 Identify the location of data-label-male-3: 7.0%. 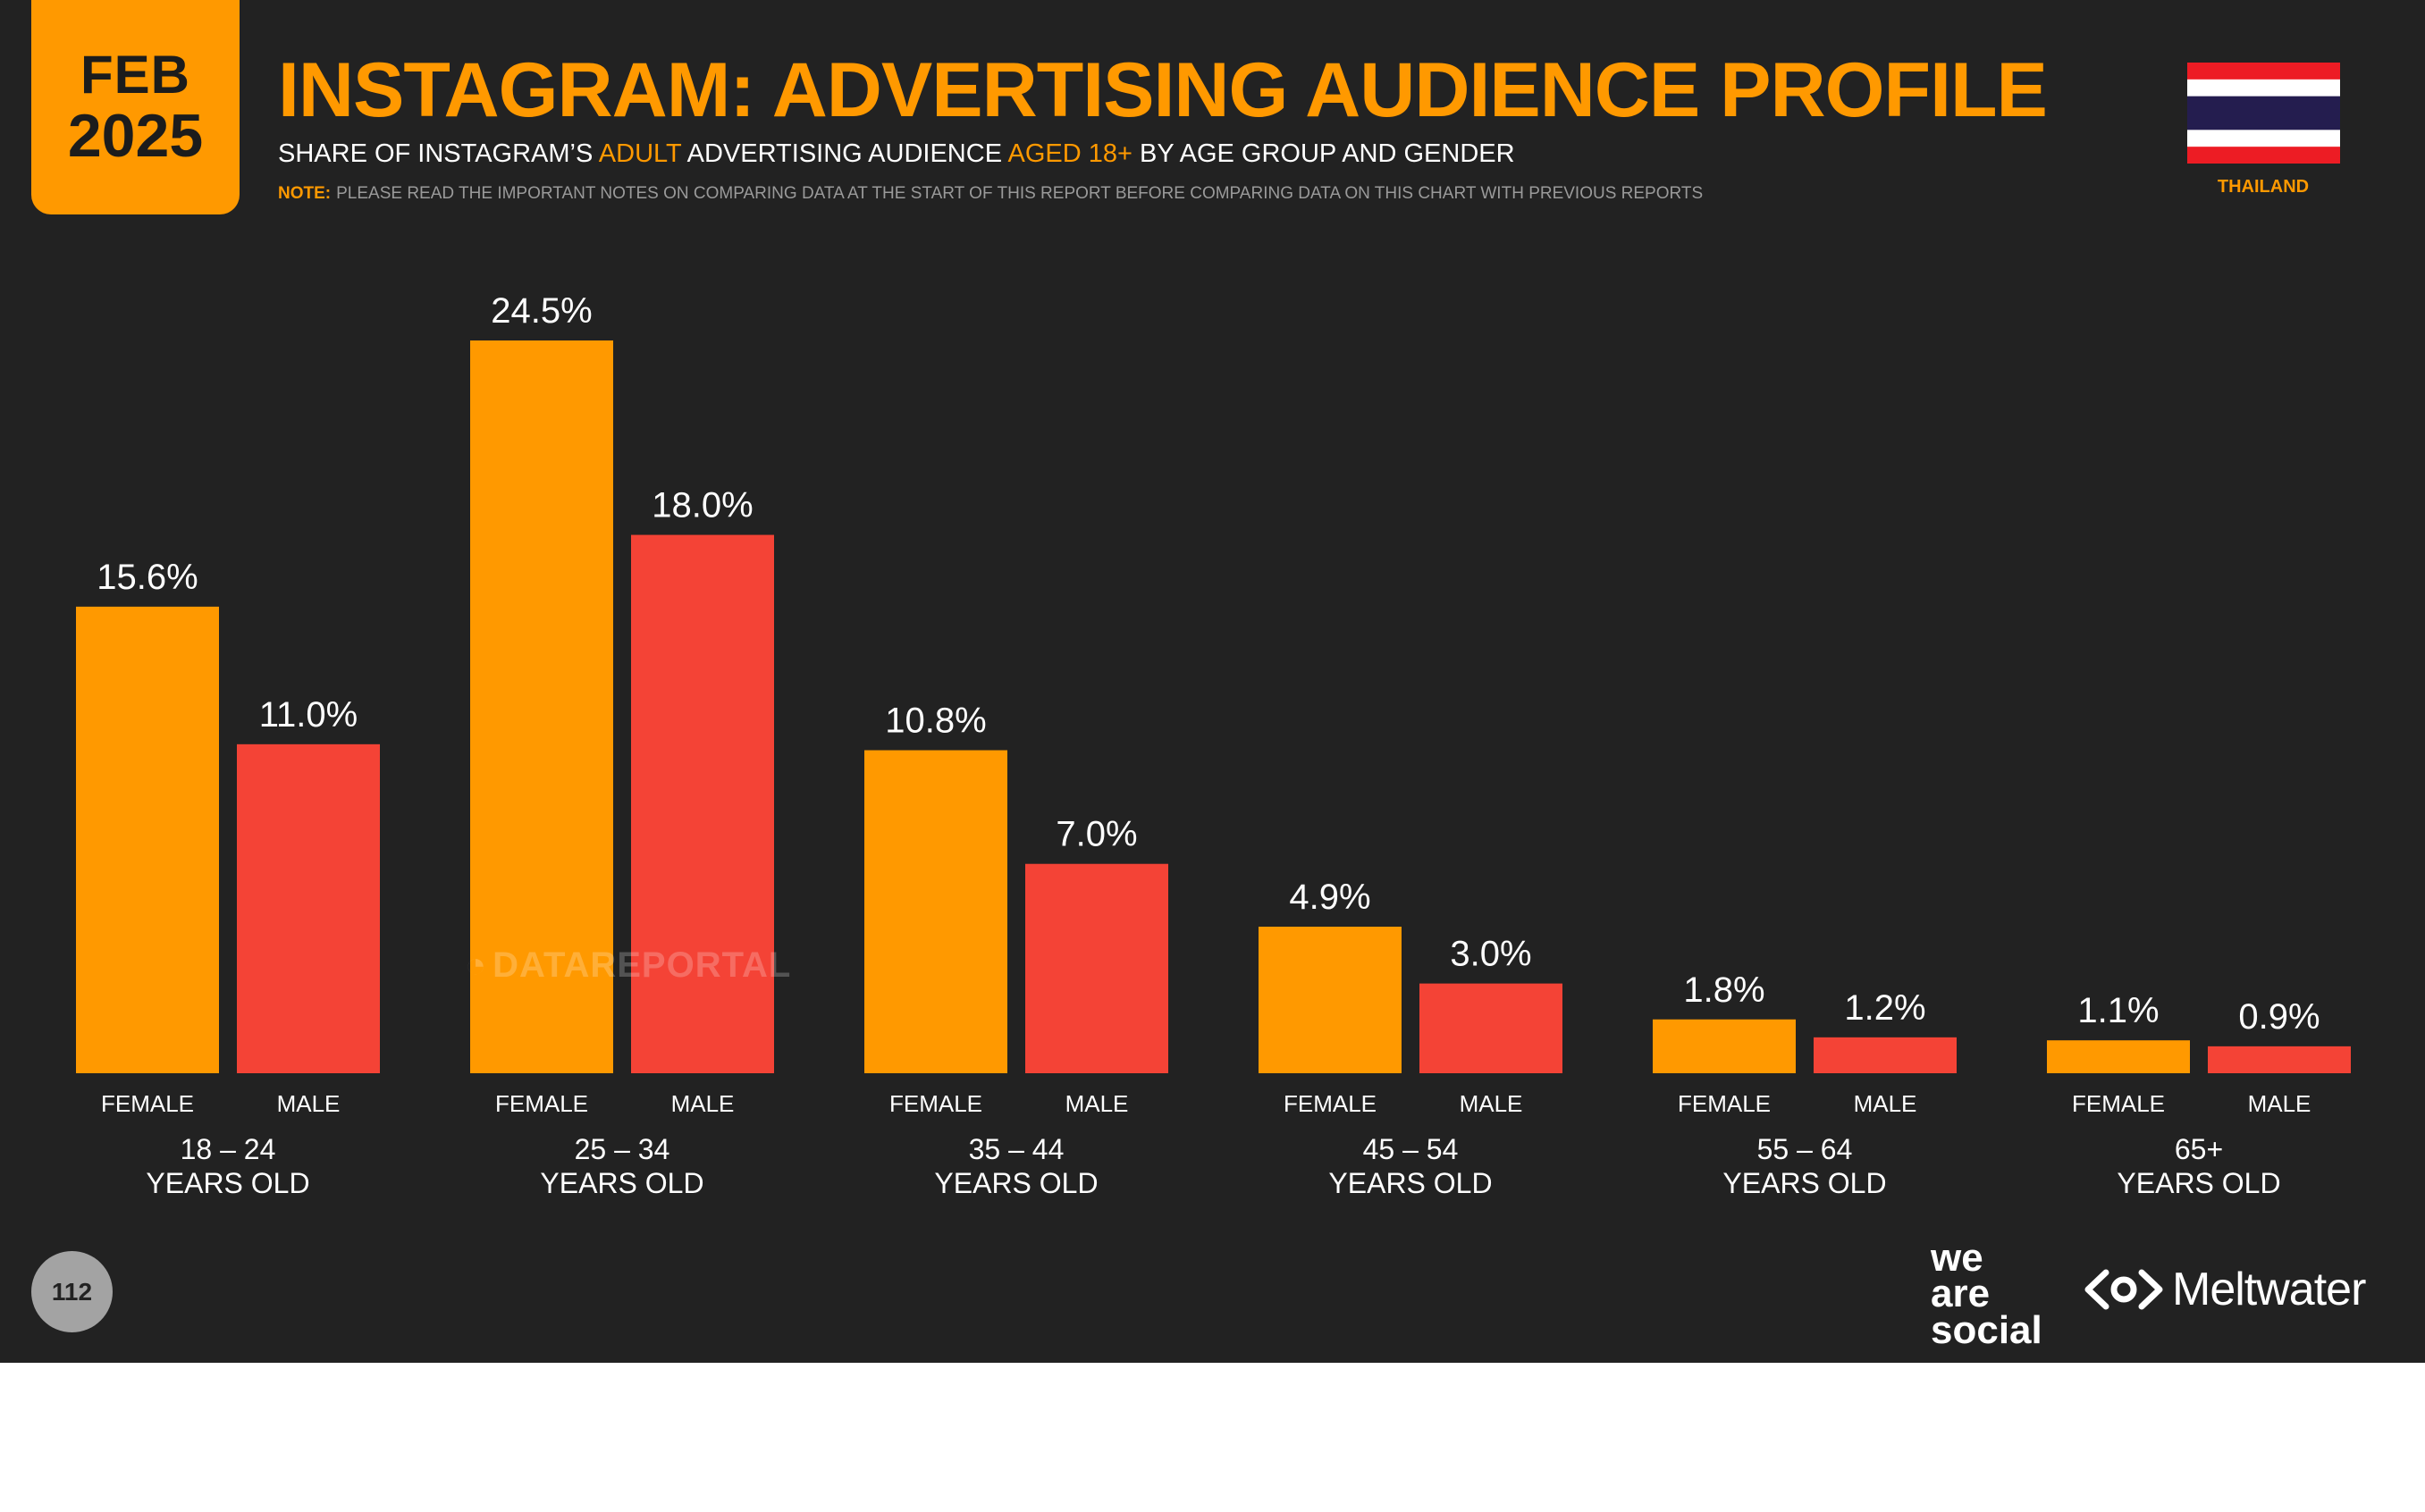
(1096, 834).